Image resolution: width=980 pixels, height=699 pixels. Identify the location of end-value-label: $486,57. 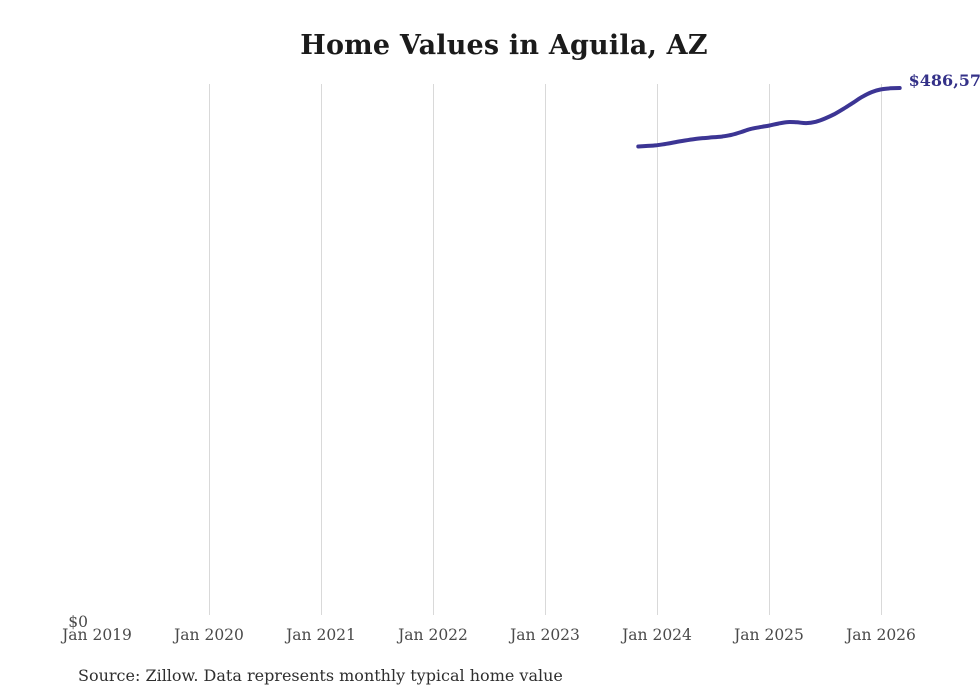
(944, 80).